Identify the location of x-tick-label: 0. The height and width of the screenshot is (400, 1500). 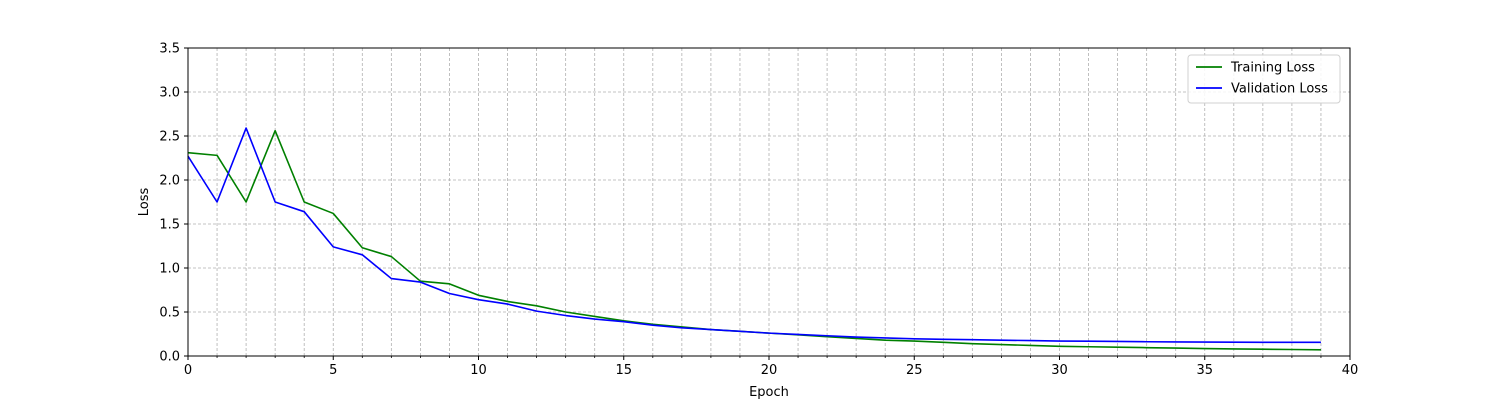
(188, 370).